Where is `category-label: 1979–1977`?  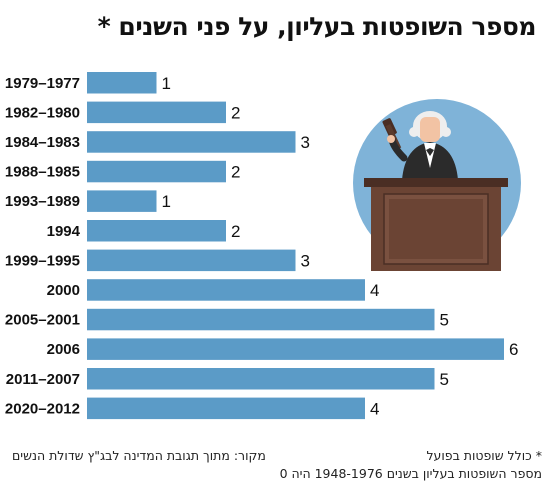 category-label: 1979–1977 is located at coordinates (42, 83).